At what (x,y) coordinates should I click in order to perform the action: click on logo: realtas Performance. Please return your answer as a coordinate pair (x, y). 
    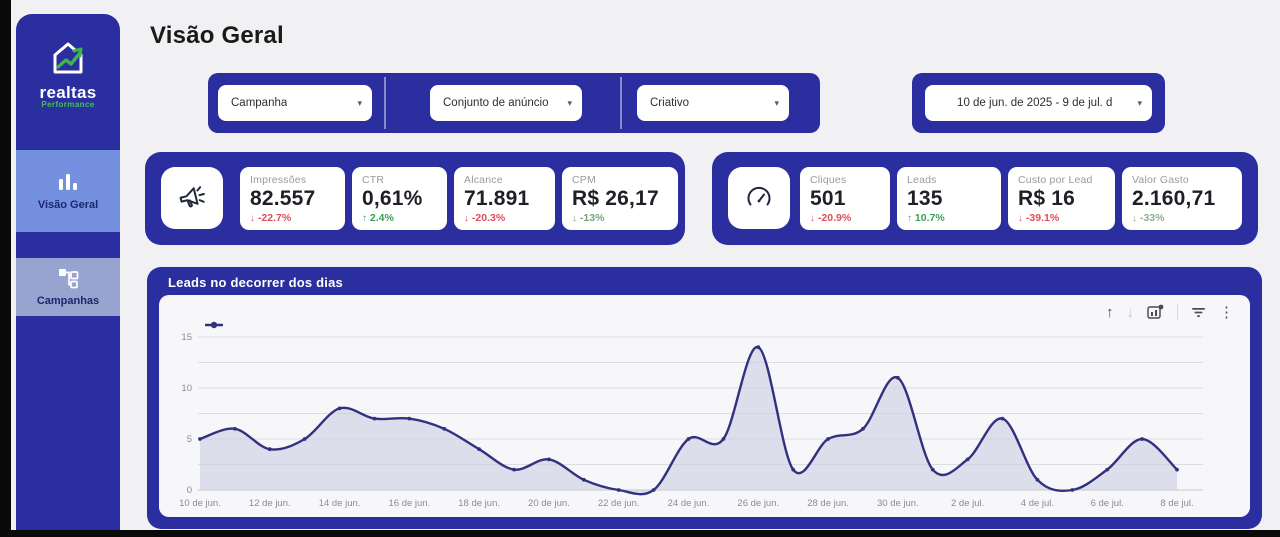
    Looking at the image, I should click on (68, 73).